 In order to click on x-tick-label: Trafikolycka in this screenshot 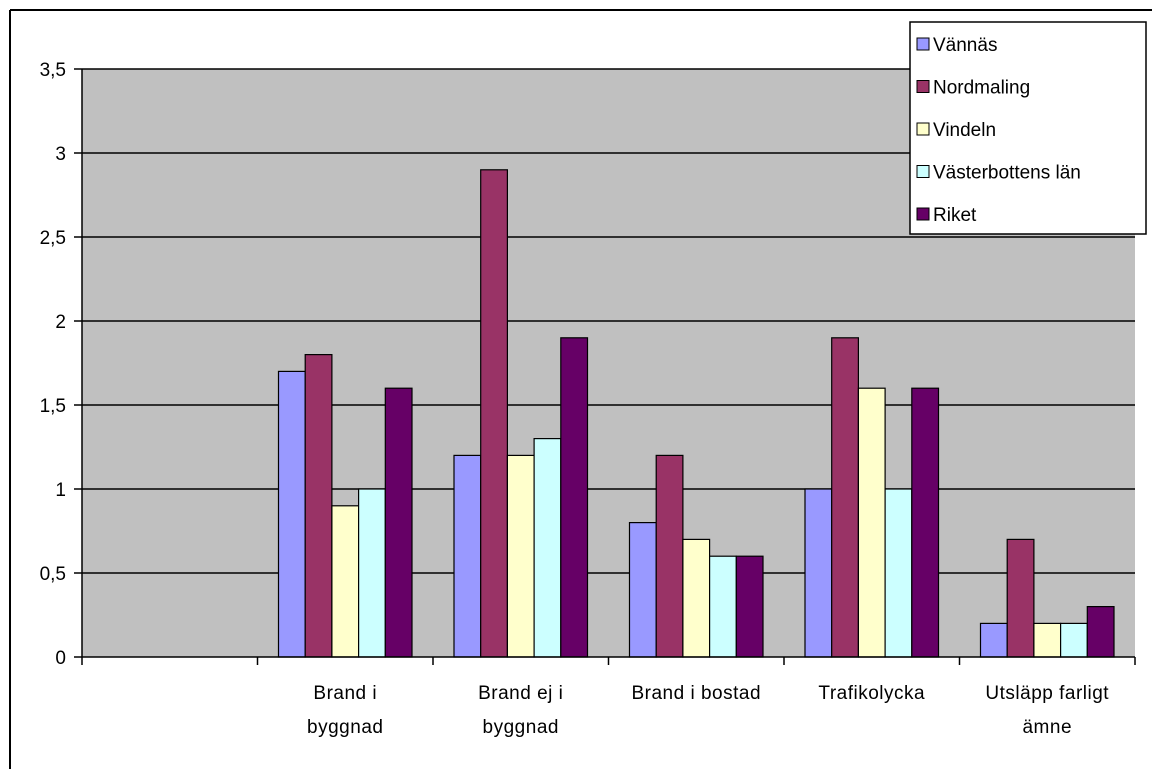, I will do `click(871, 693)`.